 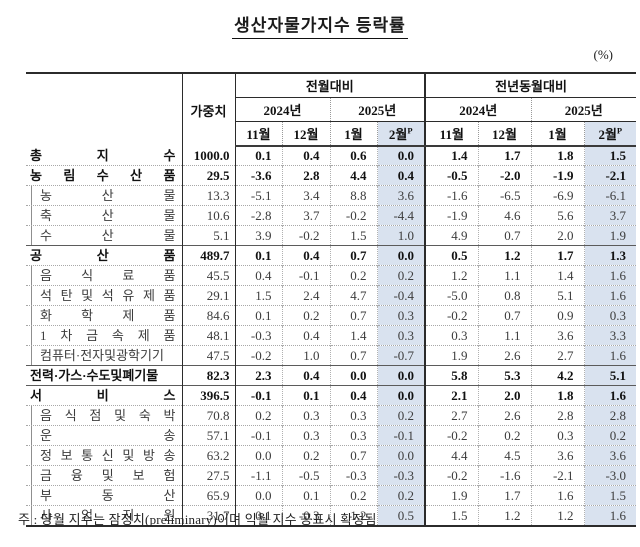 What do you see at coordinates (610, 195) in the screenshot?
I see `yoy-feb-value: -6.1` at bounding box center [610, 195].